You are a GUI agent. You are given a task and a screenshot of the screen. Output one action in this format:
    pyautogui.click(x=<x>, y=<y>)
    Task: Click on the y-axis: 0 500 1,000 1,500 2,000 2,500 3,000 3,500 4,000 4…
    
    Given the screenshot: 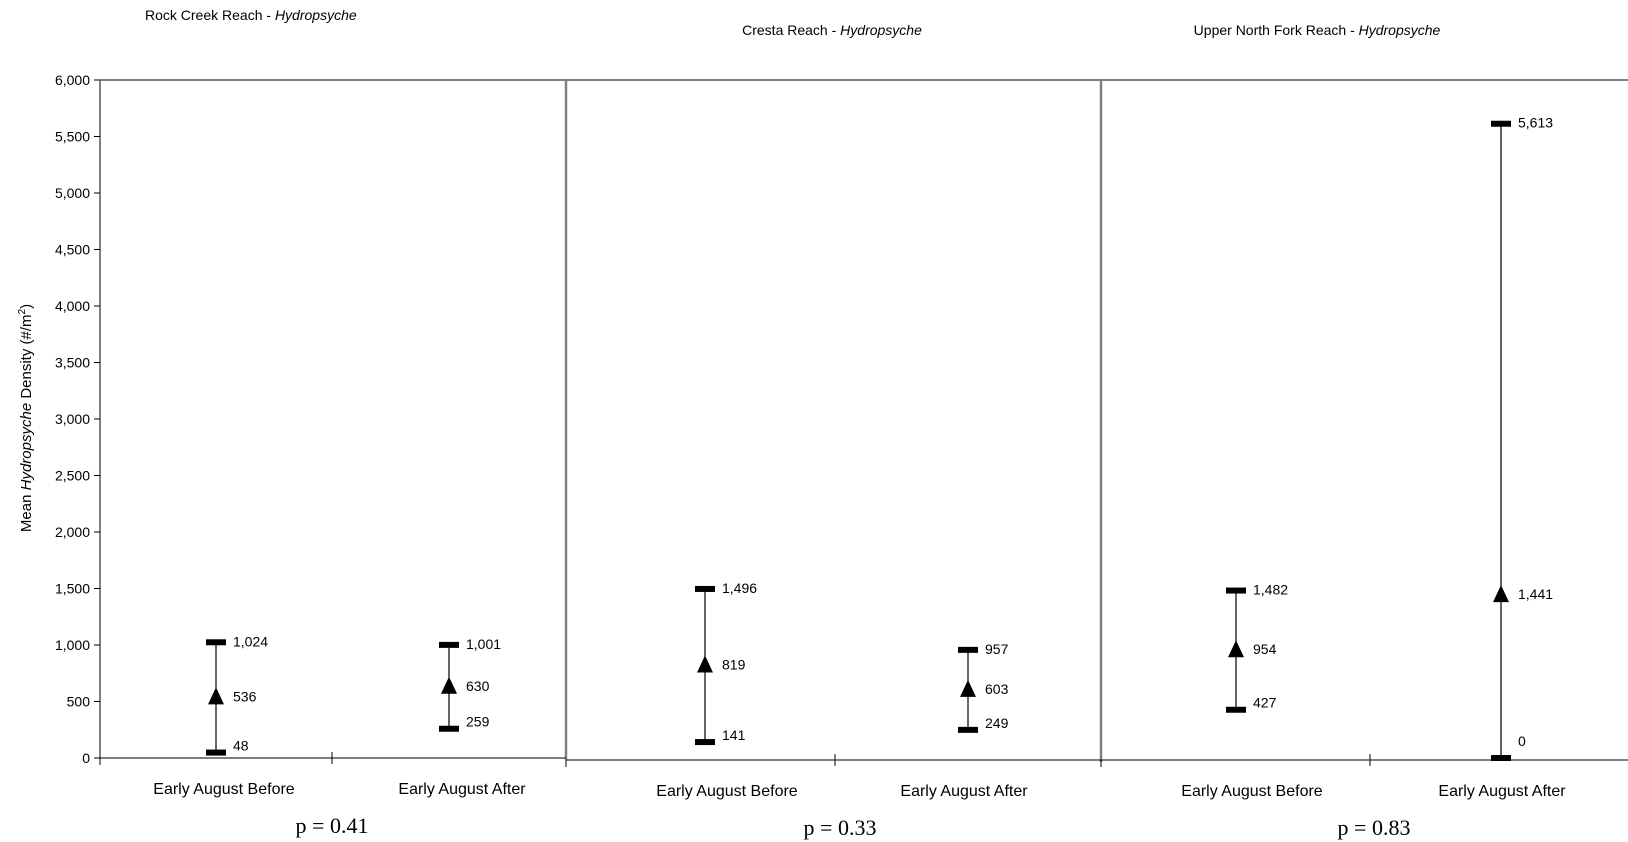 What is the action you would take?
    pyautogui.click(x=78, y=419)
    